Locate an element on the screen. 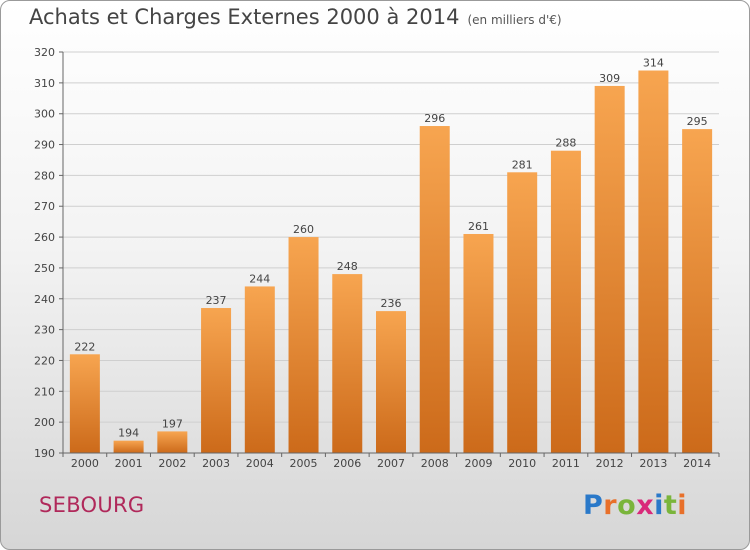 Image resolution: width=750 pixels, height=550 pixels. logo-letter: P is located at coordinates (593, 505).